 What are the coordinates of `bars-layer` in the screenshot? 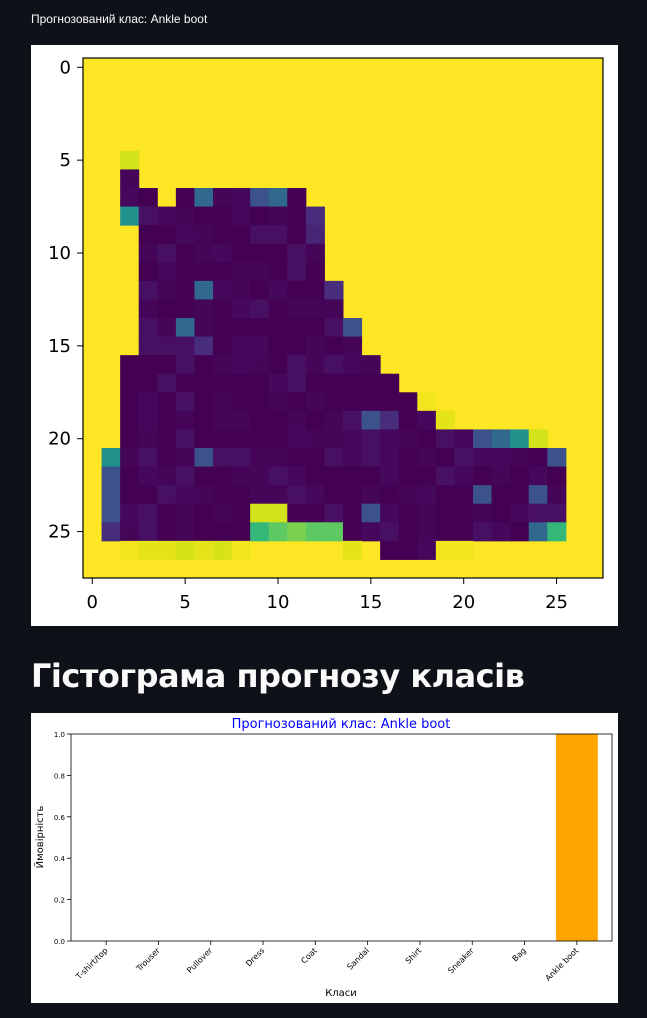 It's located at (576, 837).